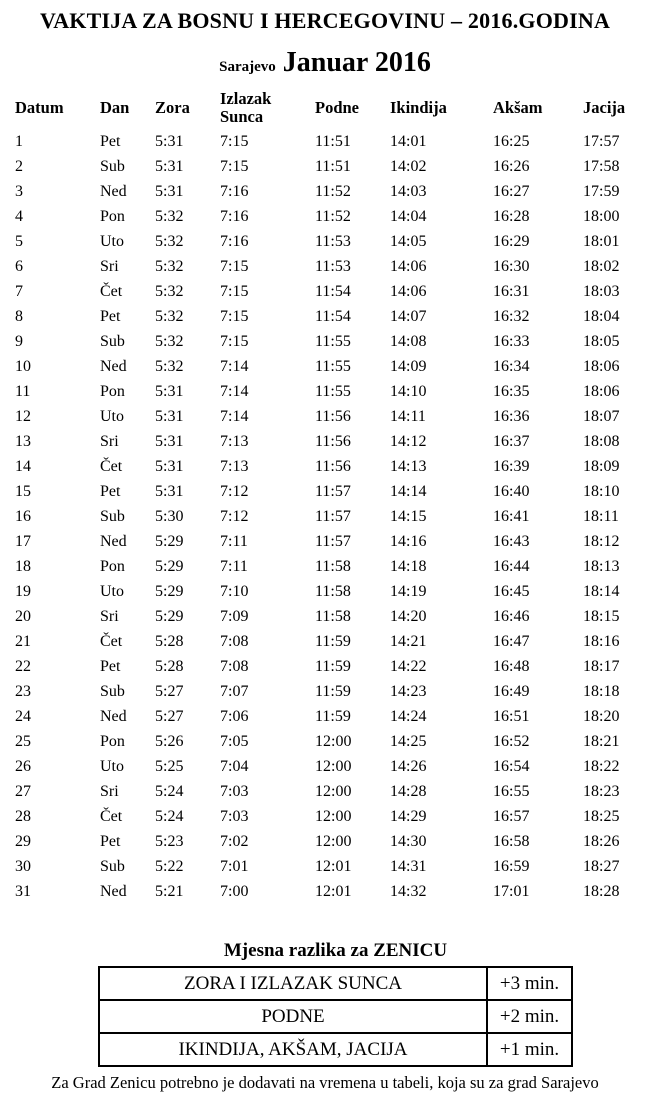  Describe the element at coordinates (325, 441) in the screenshot. I see `table-row: 13 Sri 5:31 7:13 11:56 14:12 16:37 18:08` at that location.